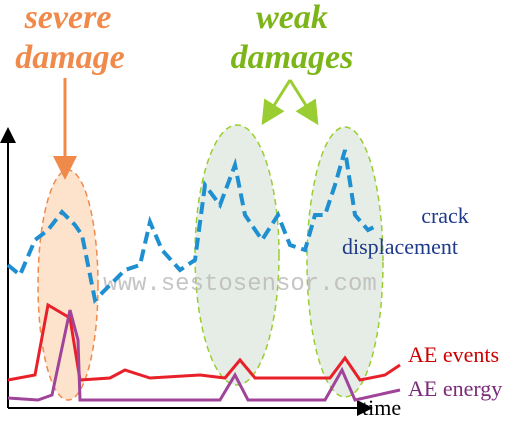  What do you see at coordinates (70, 57) in the screenshot?
I see `annotation: damage` at bounding box center [70, 57].